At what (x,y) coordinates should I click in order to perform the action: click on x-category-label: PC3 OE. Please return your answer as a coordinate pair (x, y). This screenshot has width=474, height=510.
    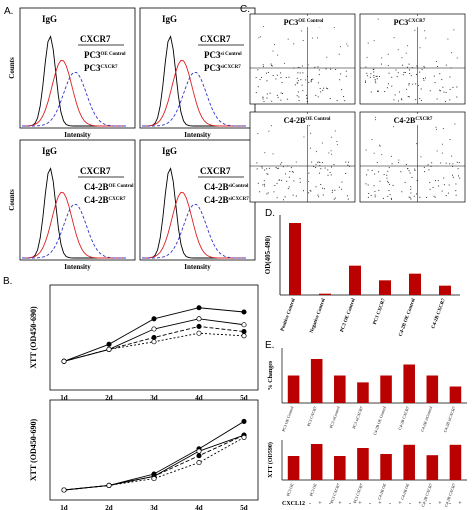
    Looking at the image, I should click on (312, 489).